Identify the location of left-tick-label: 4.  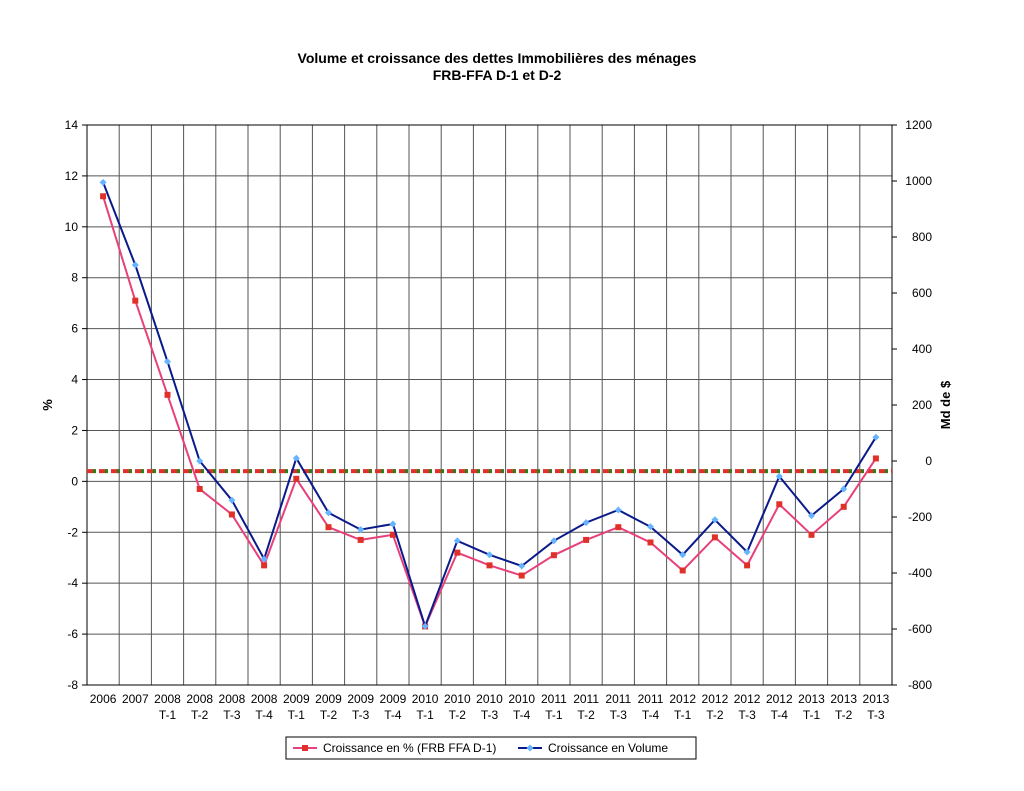
(74, 380).